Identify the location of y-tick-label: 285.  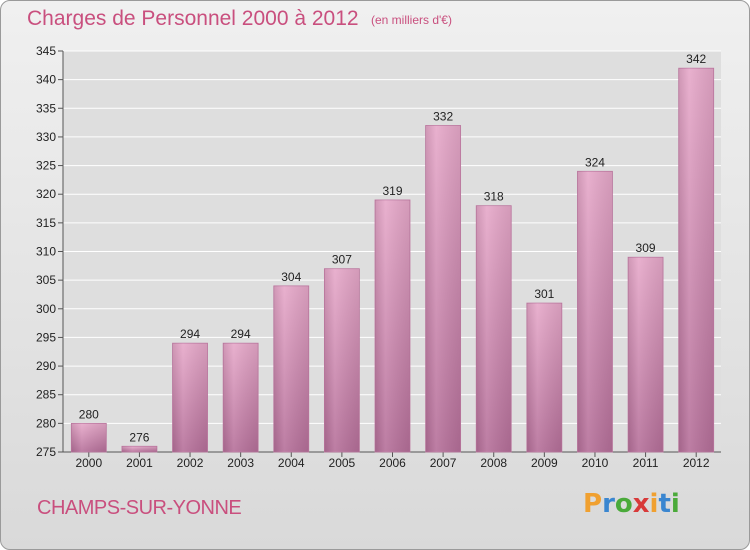
(46, 395).